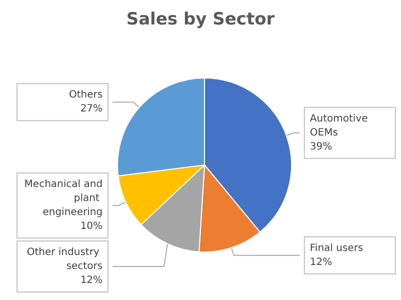 The image size is (401, 300). Describe the element at coordinates (91, 226) in the screenshot. I see `data-label: 10%` at that location.